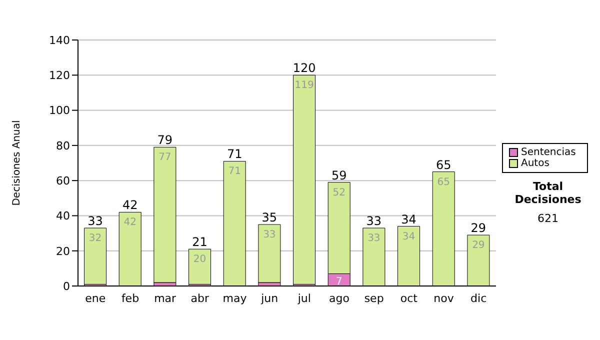 The width and height of the screenshot is (600, 340). I want to click on data-label: 20, so click(199, 260).